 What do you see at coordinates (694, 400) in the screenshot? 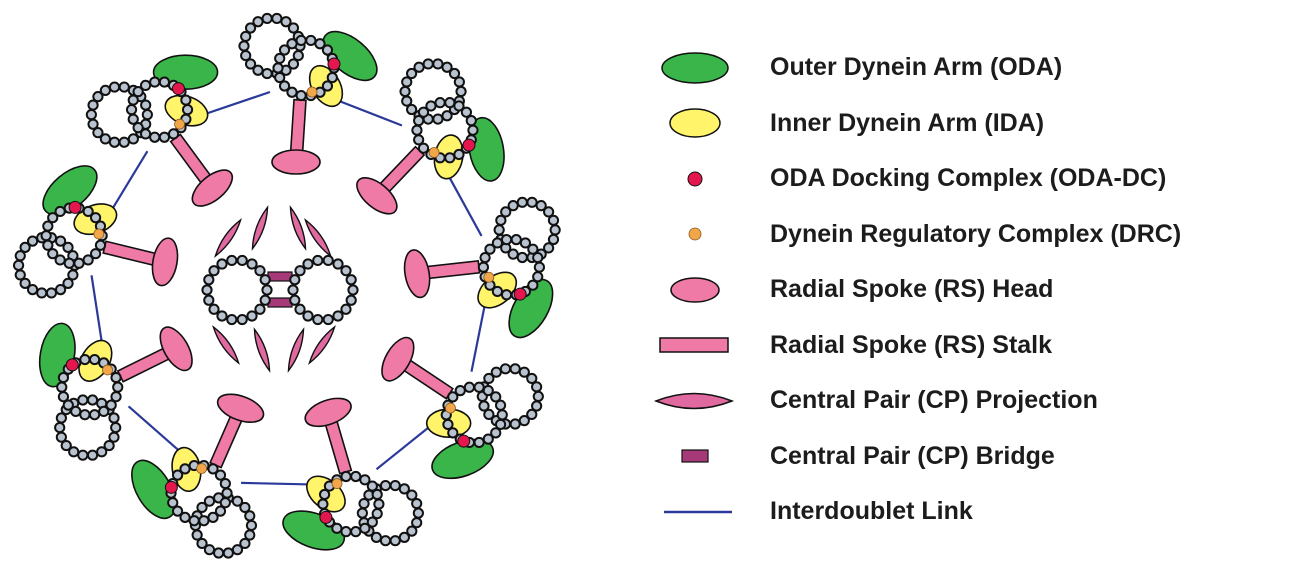
I see `legend-symbol-cp-projection` at bounding box center [694, 400].